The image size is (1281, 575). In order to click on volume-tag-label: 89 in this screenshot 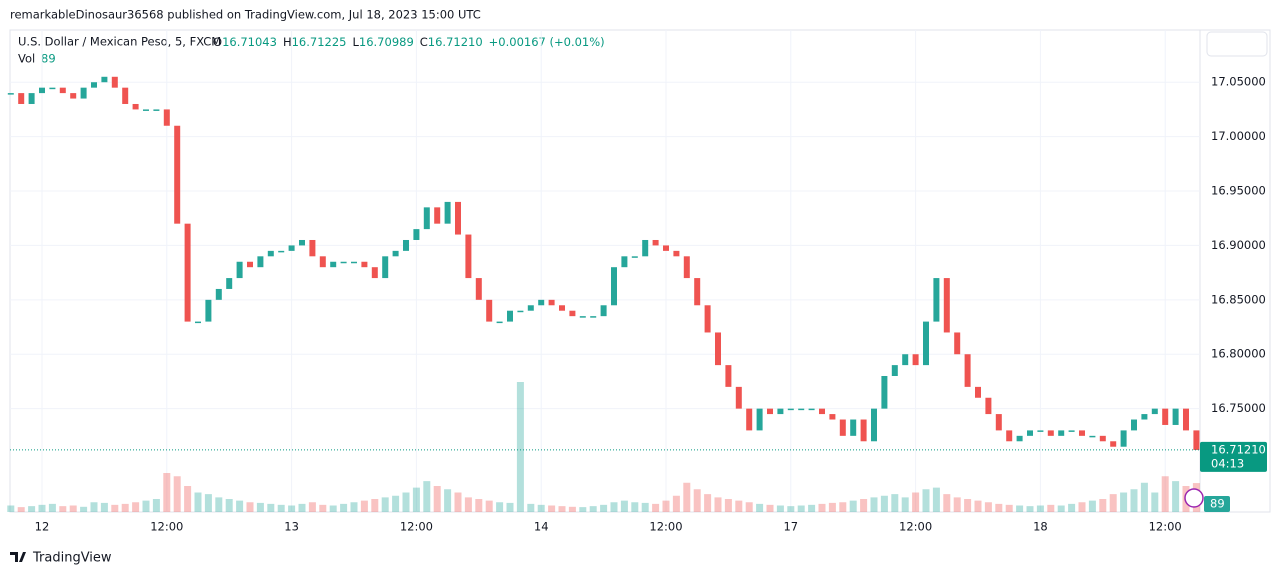, I will do `click(1217, 504)`.